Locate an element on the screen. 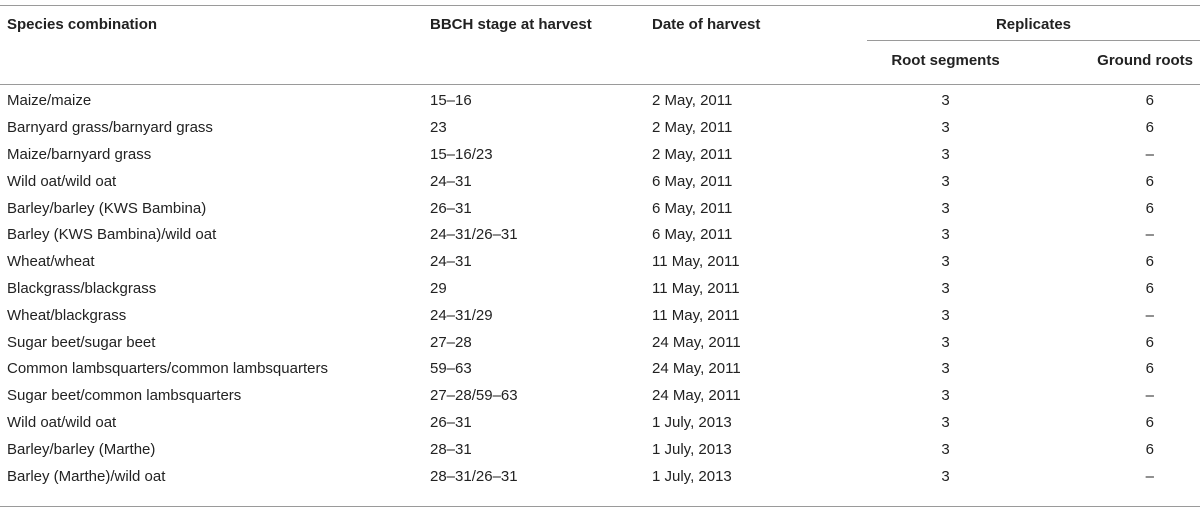 The width and height of the screenshot is (1200, 513). table-row: Wheat/blackgrass 24–31/29 11 May, 2011 3 – is located at coordinates (600, 315).